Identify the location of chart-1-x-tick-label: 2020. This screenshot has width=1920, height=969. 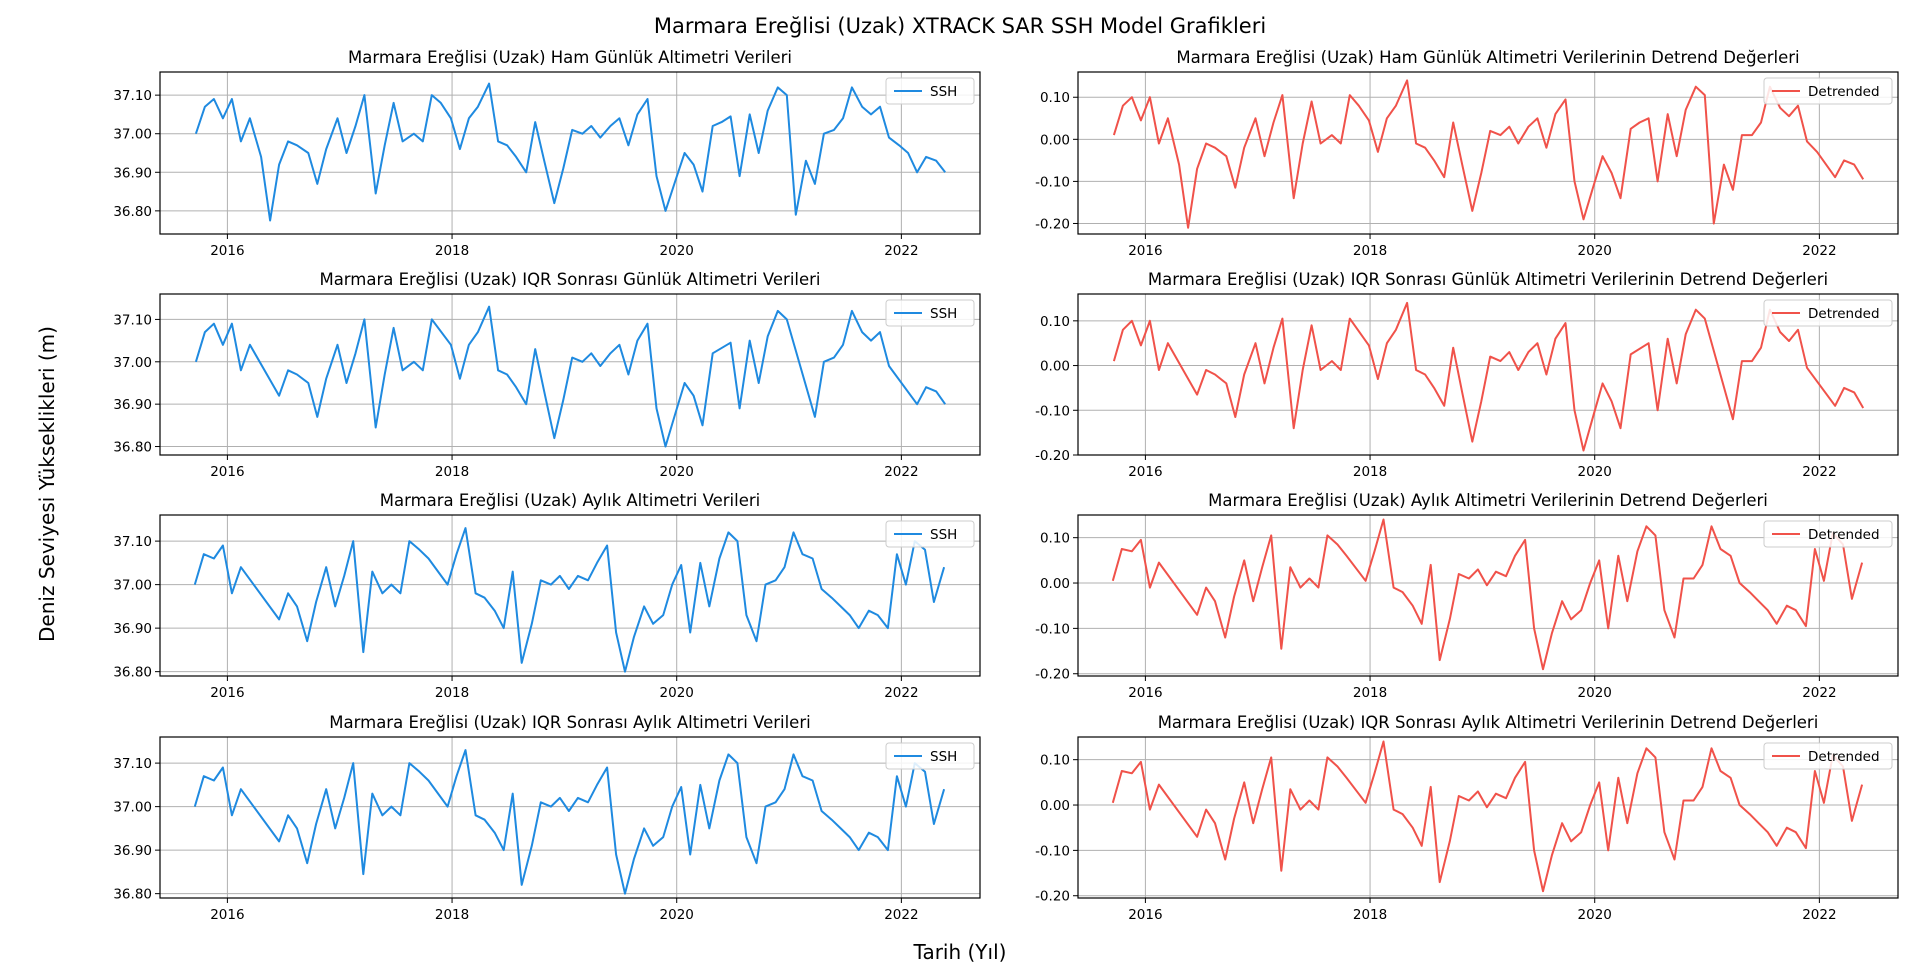
(677, 251).